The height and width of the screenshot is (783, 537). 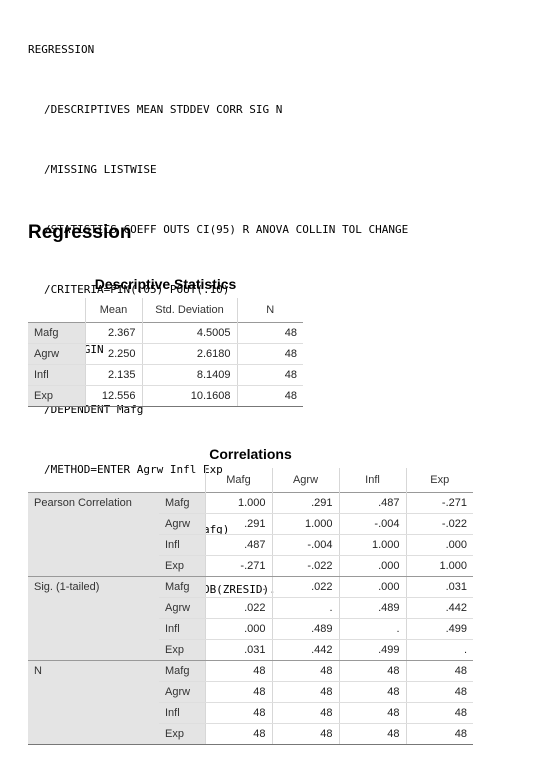 What do you see at coordinates (372, 480) in the screenshot?
I see `column-header: Infl` at bounding box center [372, 480].